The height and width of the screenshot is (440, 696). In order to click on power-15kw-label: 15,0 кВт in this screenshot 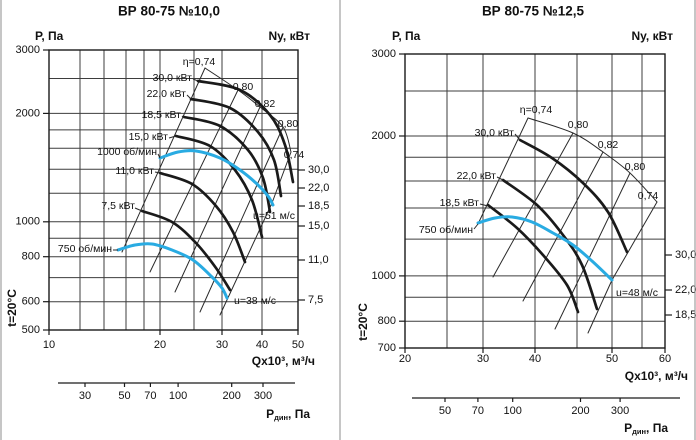, I will do `click(149, 137)`.